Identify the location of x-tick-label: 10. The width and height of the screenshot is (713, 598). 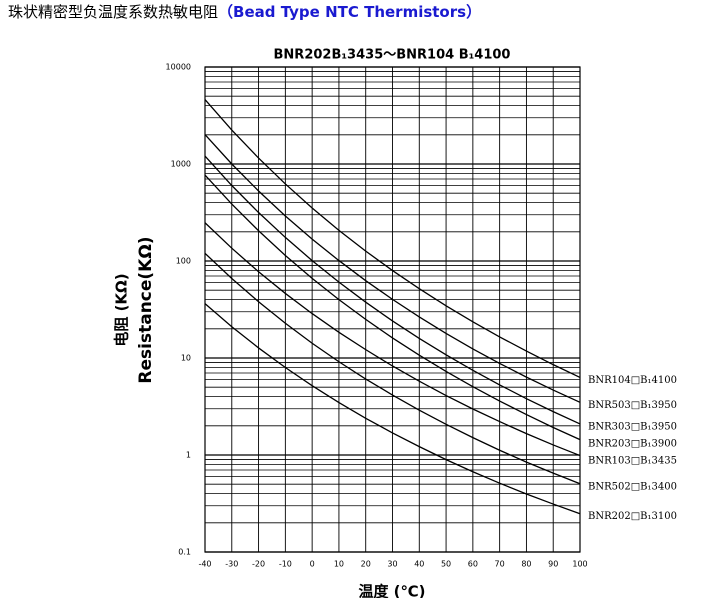
(339, 564).